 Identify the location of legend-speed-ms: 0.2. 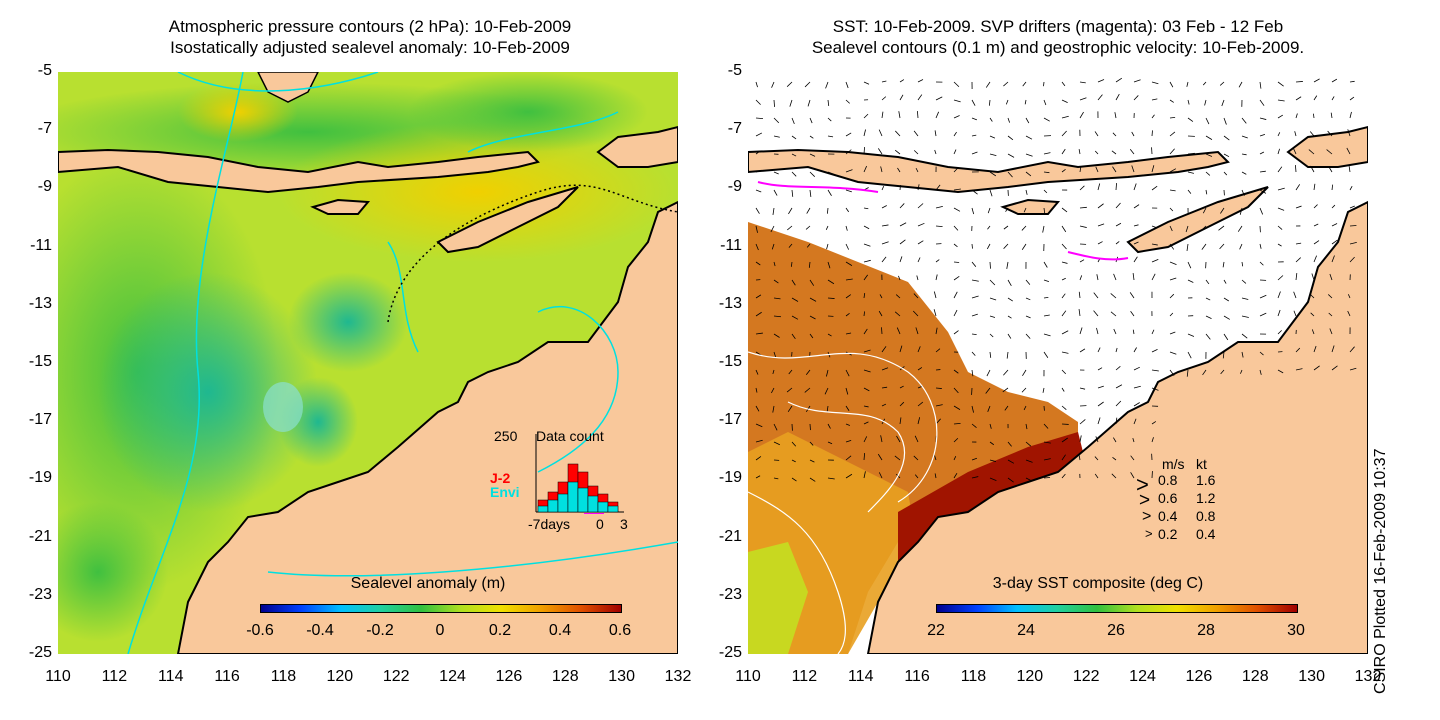
(1168, 534).